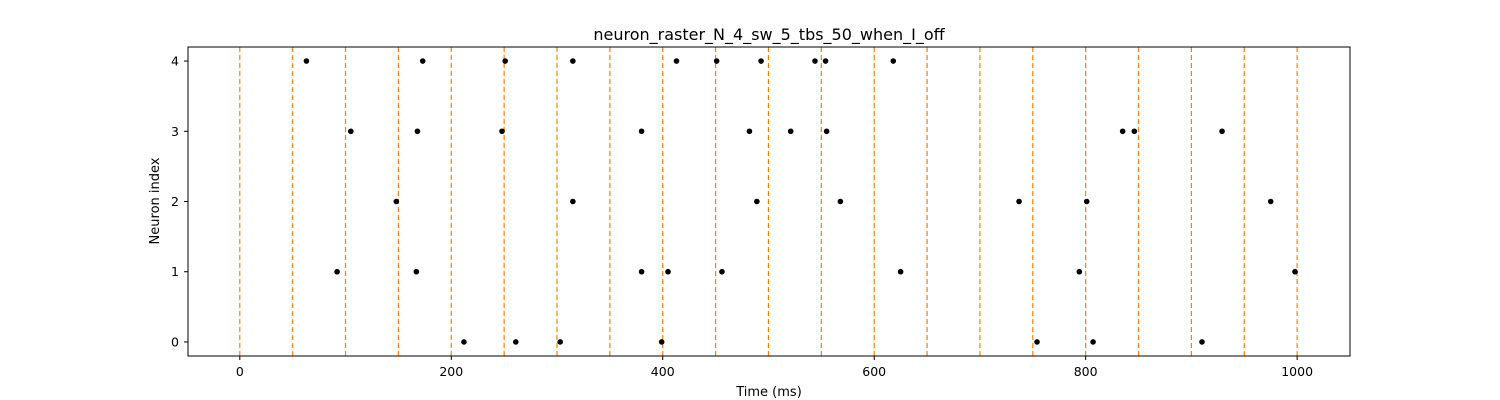 The image size is (1500, 400). Describe the element at coordinates (155, 200) in the screenshot. I see `y-axis-label: Neuron index` at that location.